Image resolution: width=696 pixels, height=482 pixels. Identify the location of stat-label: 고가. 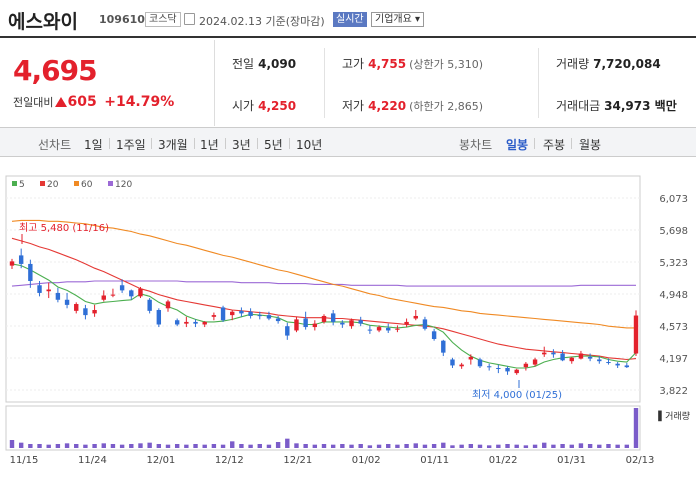
(353, 64).